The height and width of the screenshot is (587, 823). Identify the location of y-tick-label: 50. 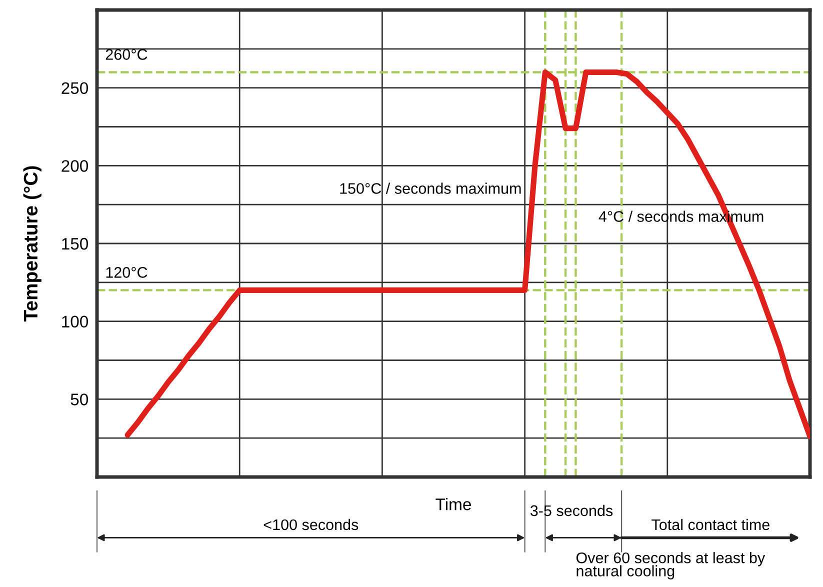
(79, 400).